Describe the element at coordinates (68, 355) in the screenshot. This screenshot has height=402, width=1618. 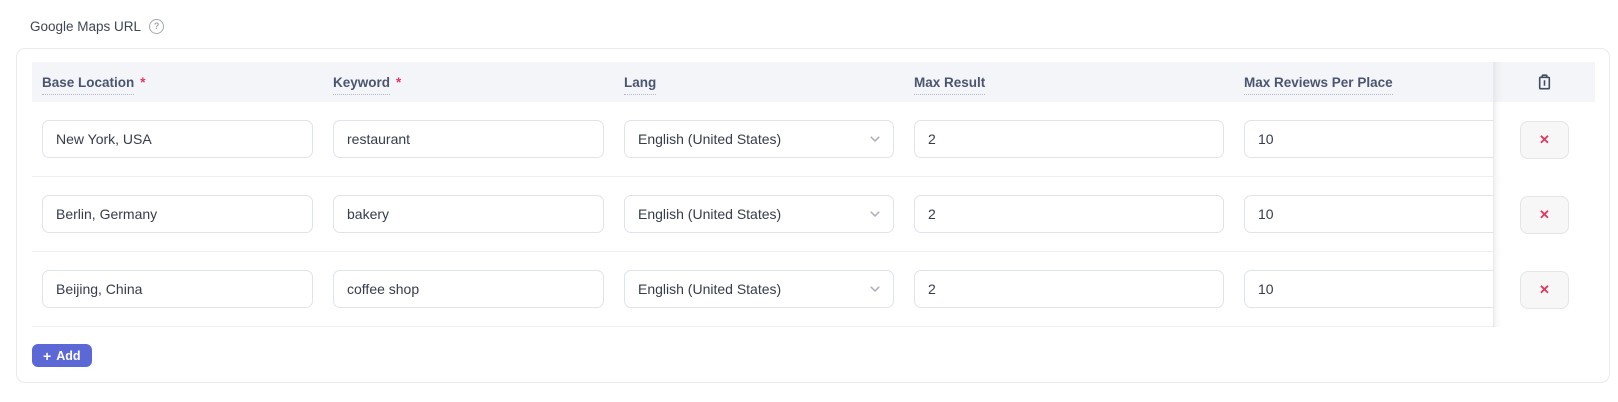
I see `add-button-label: Add` at that location.